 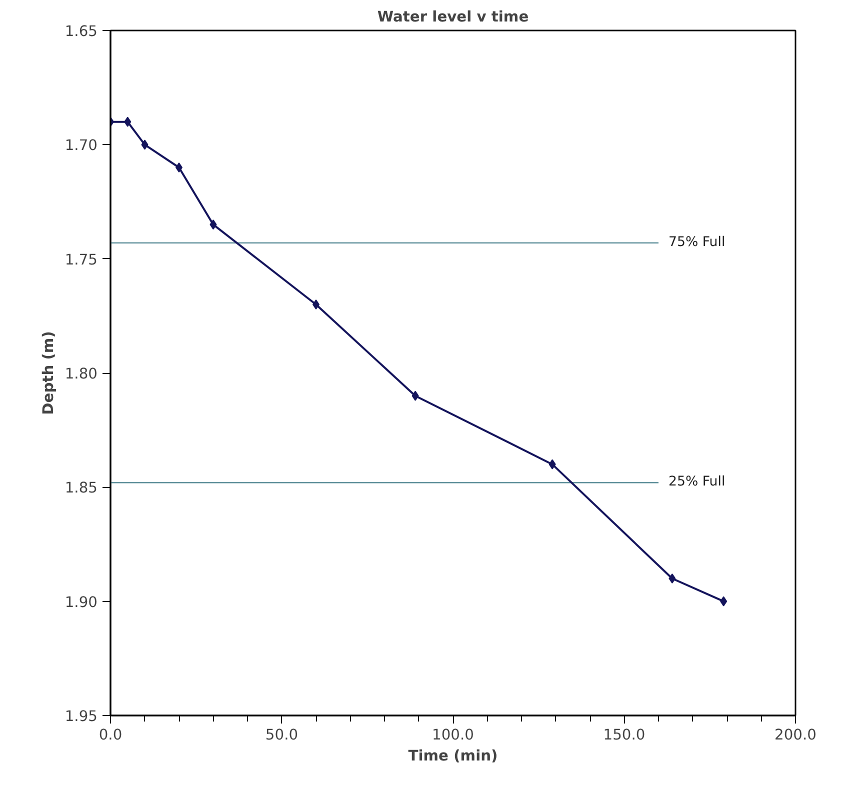 I want to click on y-tick-label: 1.90, so click(x=81, y=602).